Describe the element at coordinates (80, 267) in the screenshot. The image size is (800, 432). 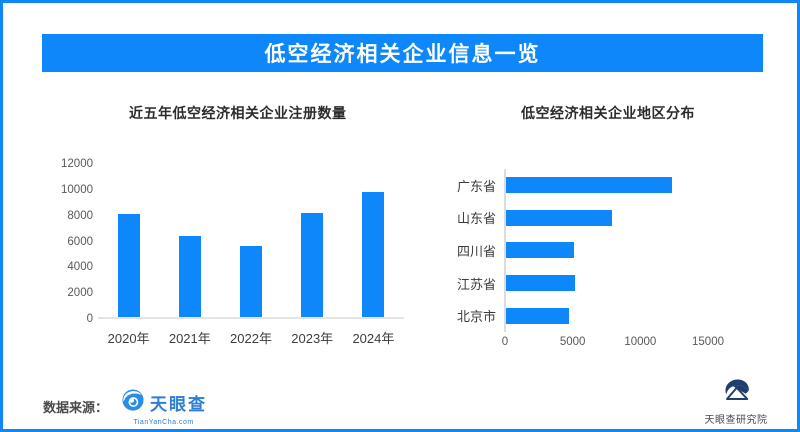
I see `y-tick-label: 4000` at that location.